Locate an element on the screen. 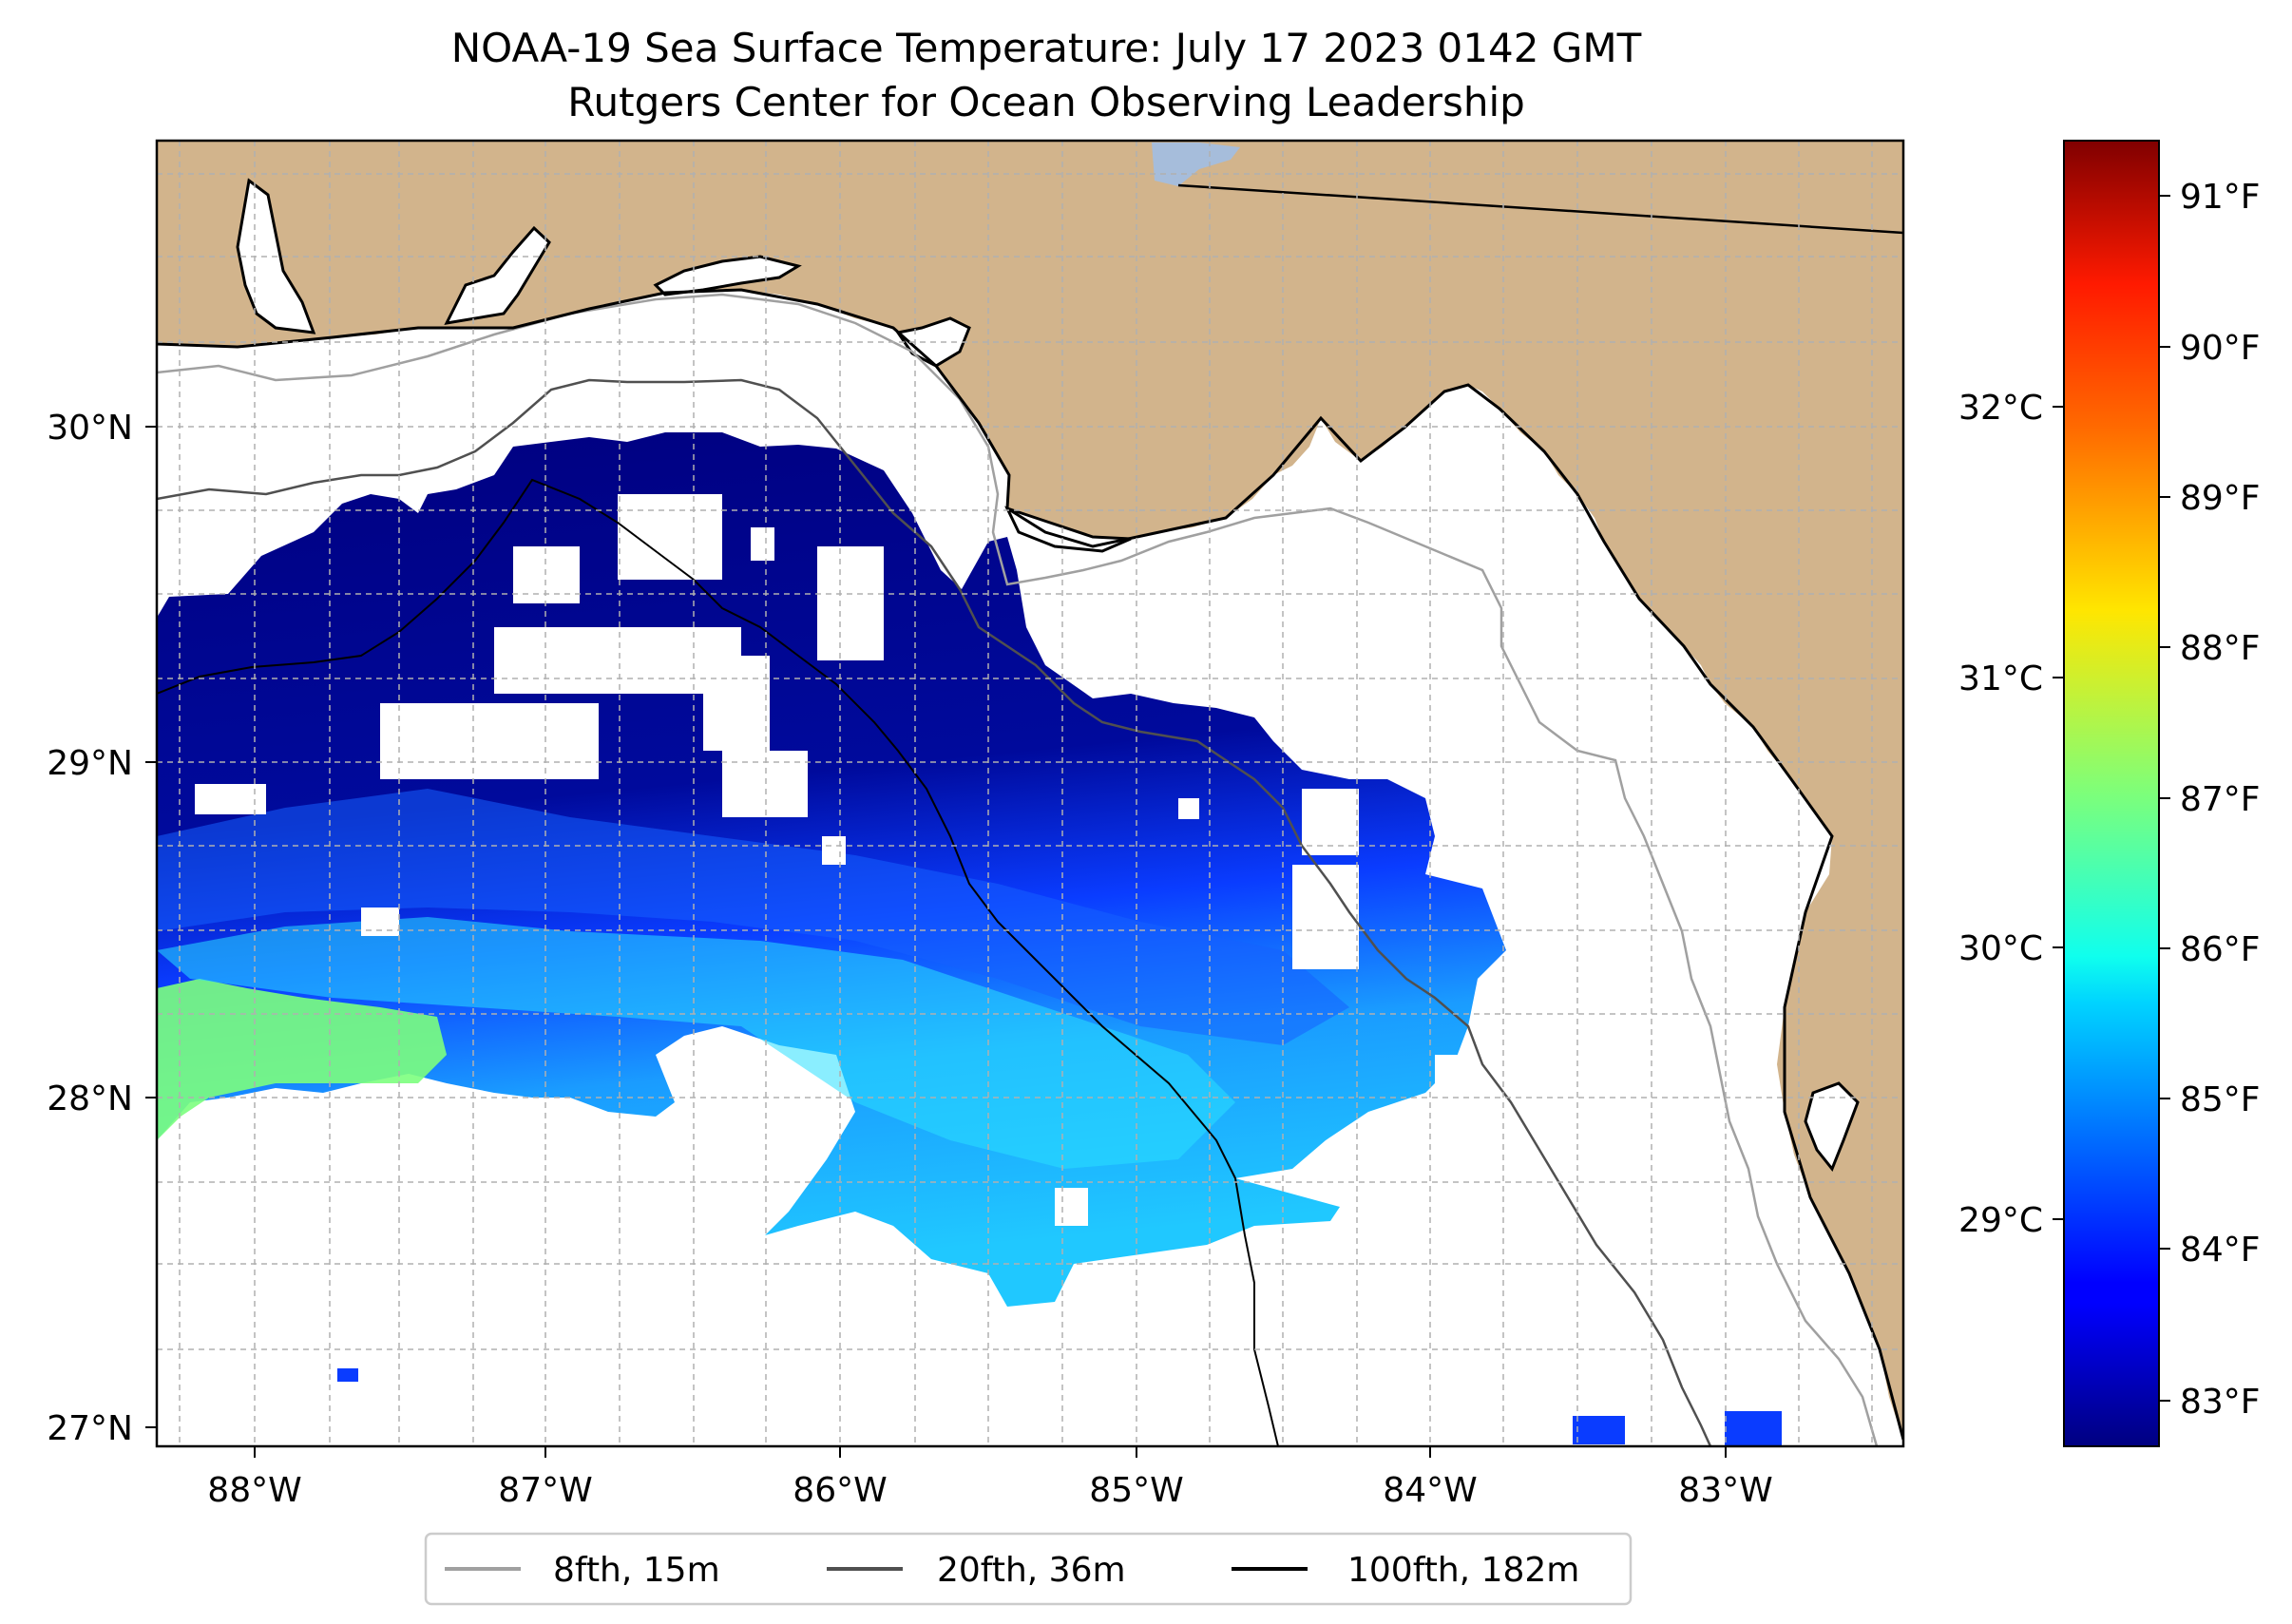 The height and width of the screenshot is (1624, 2292). y-tick-label: 28°N is located at coordinates (90, 1098).